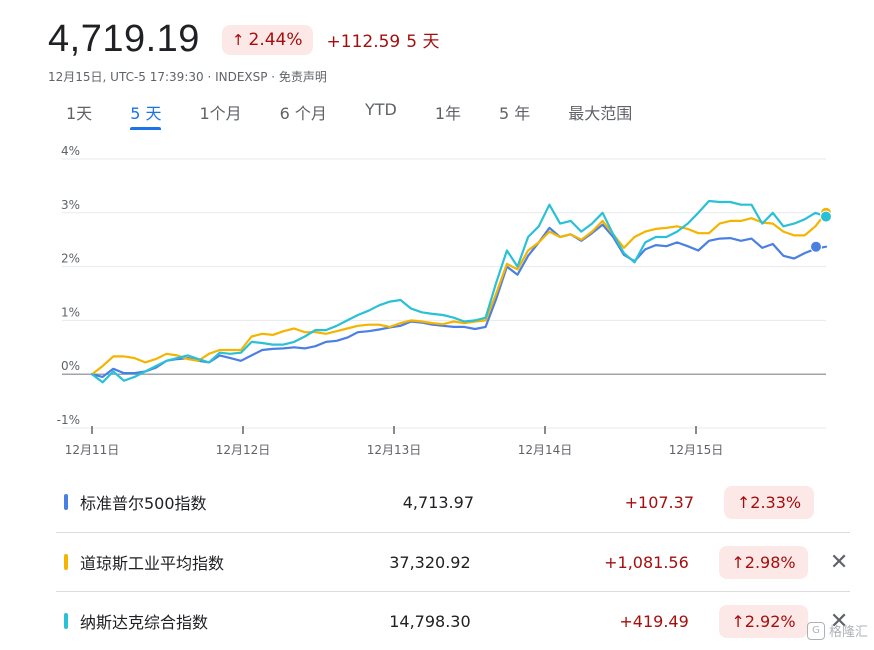  Describe the element at coordinates (363, 42) in the screenshot. I see `change-value: +112.59` at that location.